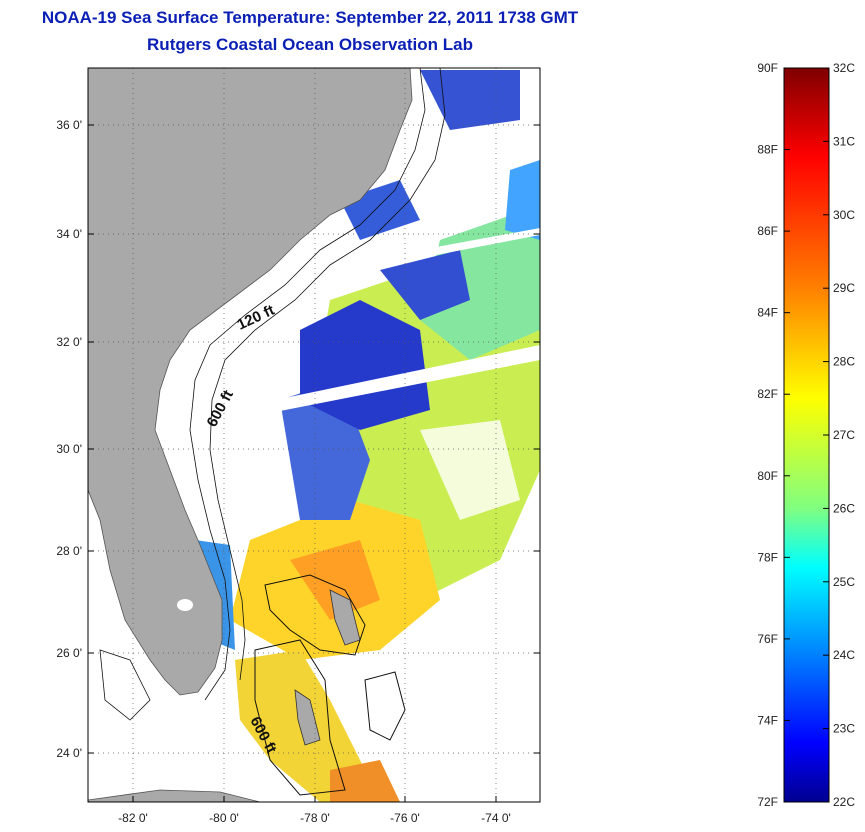 Image resolution: width=865 pixels, height=832 pixels. I want to click on lat-label: 36 0', so click(69, 125).